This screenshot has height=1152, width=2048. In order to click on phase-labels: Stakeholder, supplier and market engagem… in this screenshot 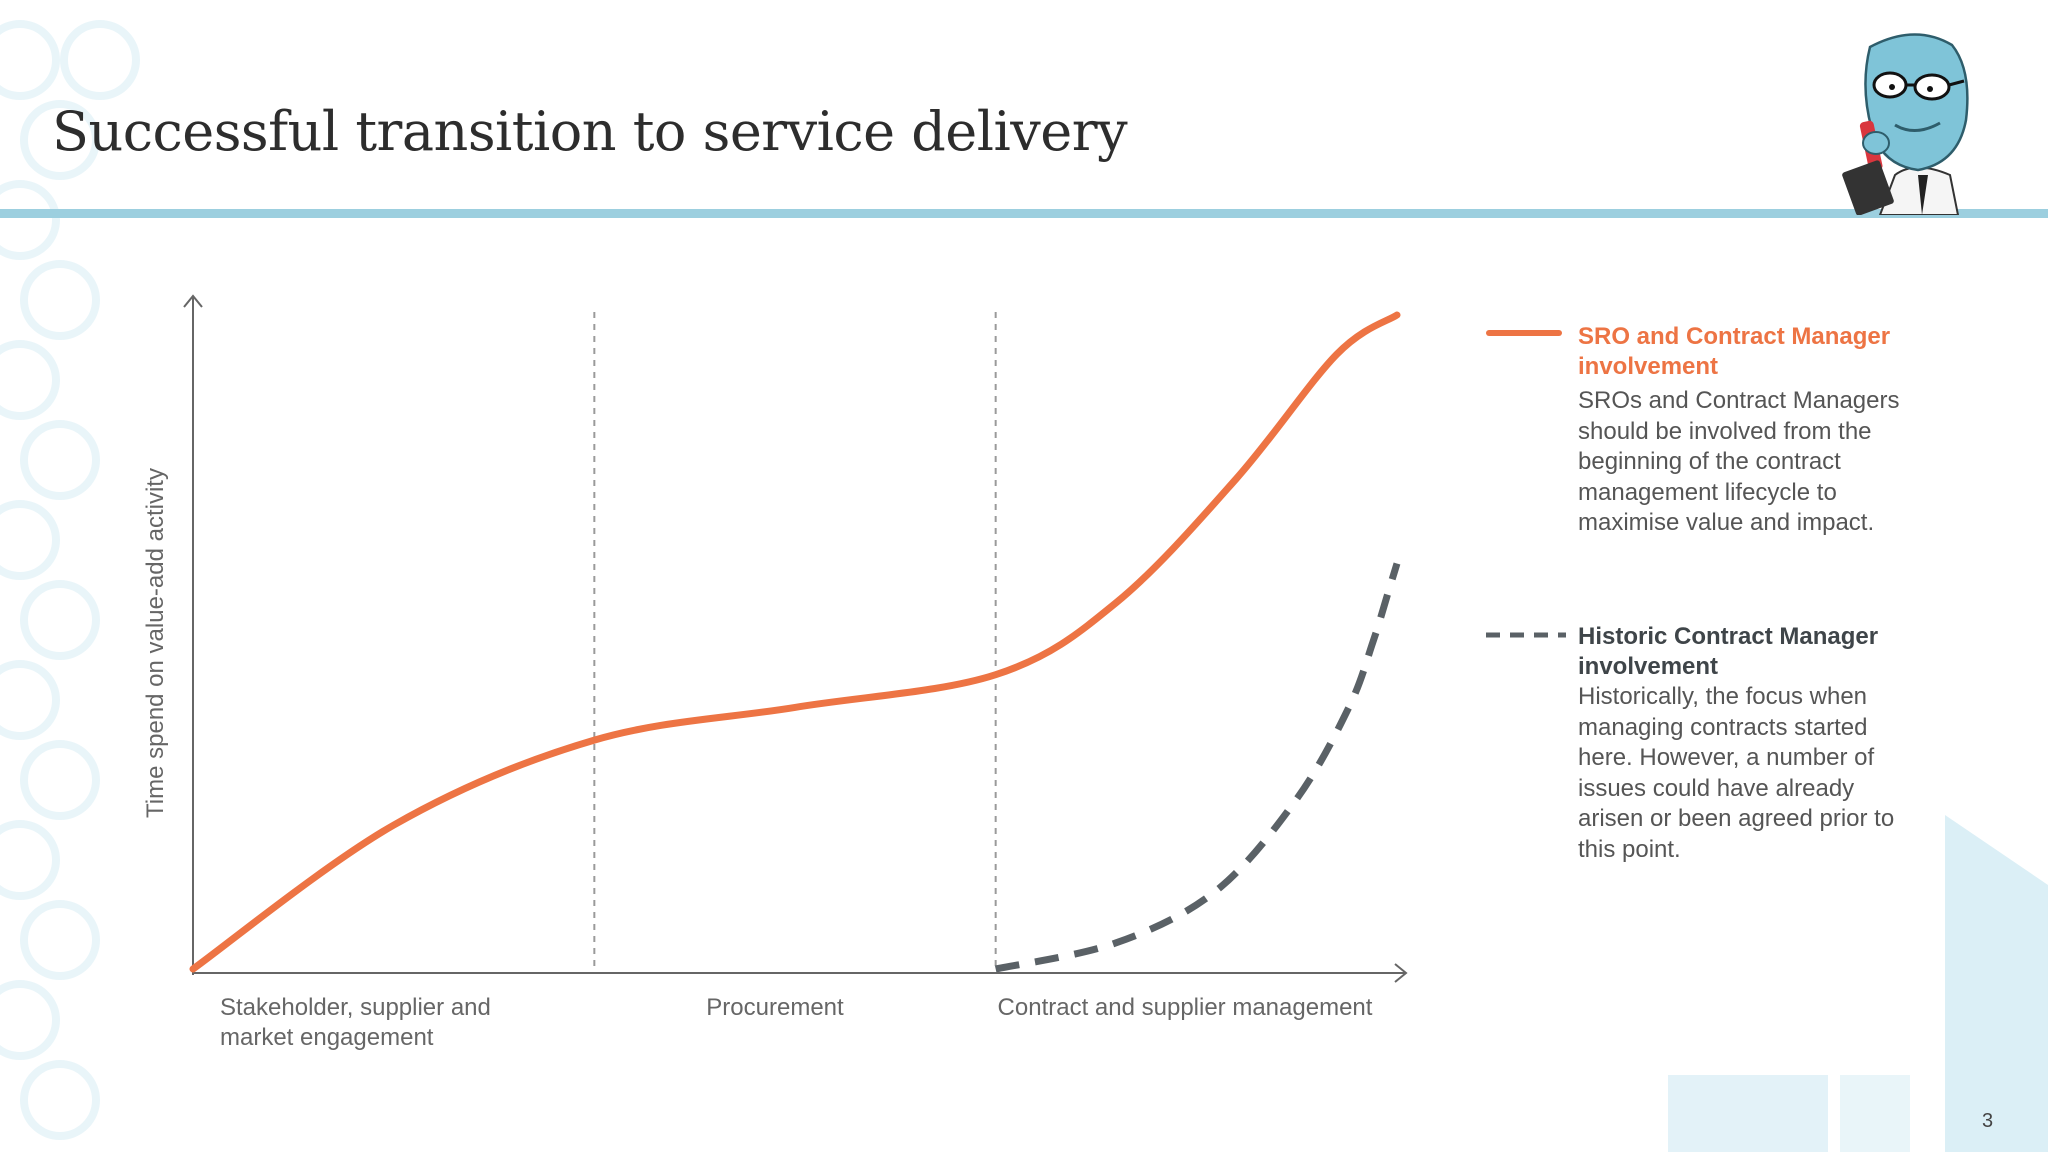, I will do `click(796, 1022)`.